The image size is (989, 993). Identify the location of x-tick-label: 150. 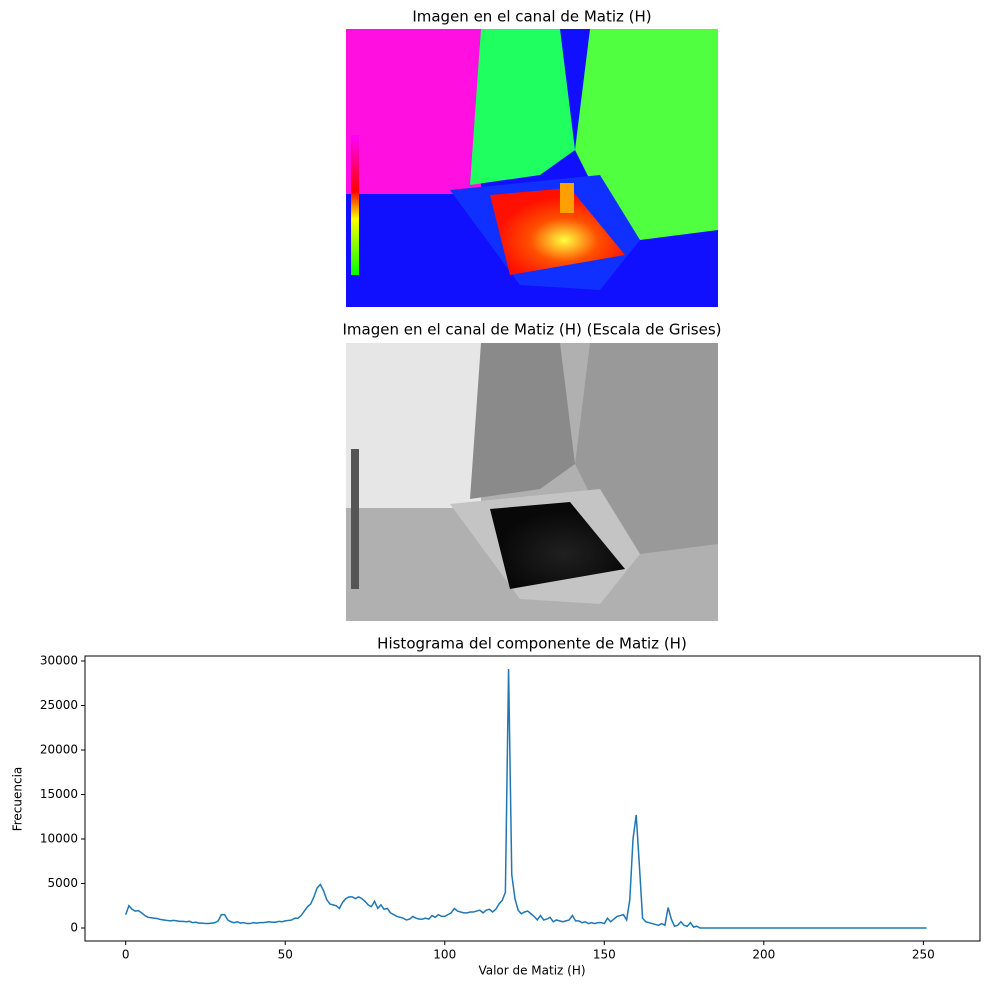
(604, 955).